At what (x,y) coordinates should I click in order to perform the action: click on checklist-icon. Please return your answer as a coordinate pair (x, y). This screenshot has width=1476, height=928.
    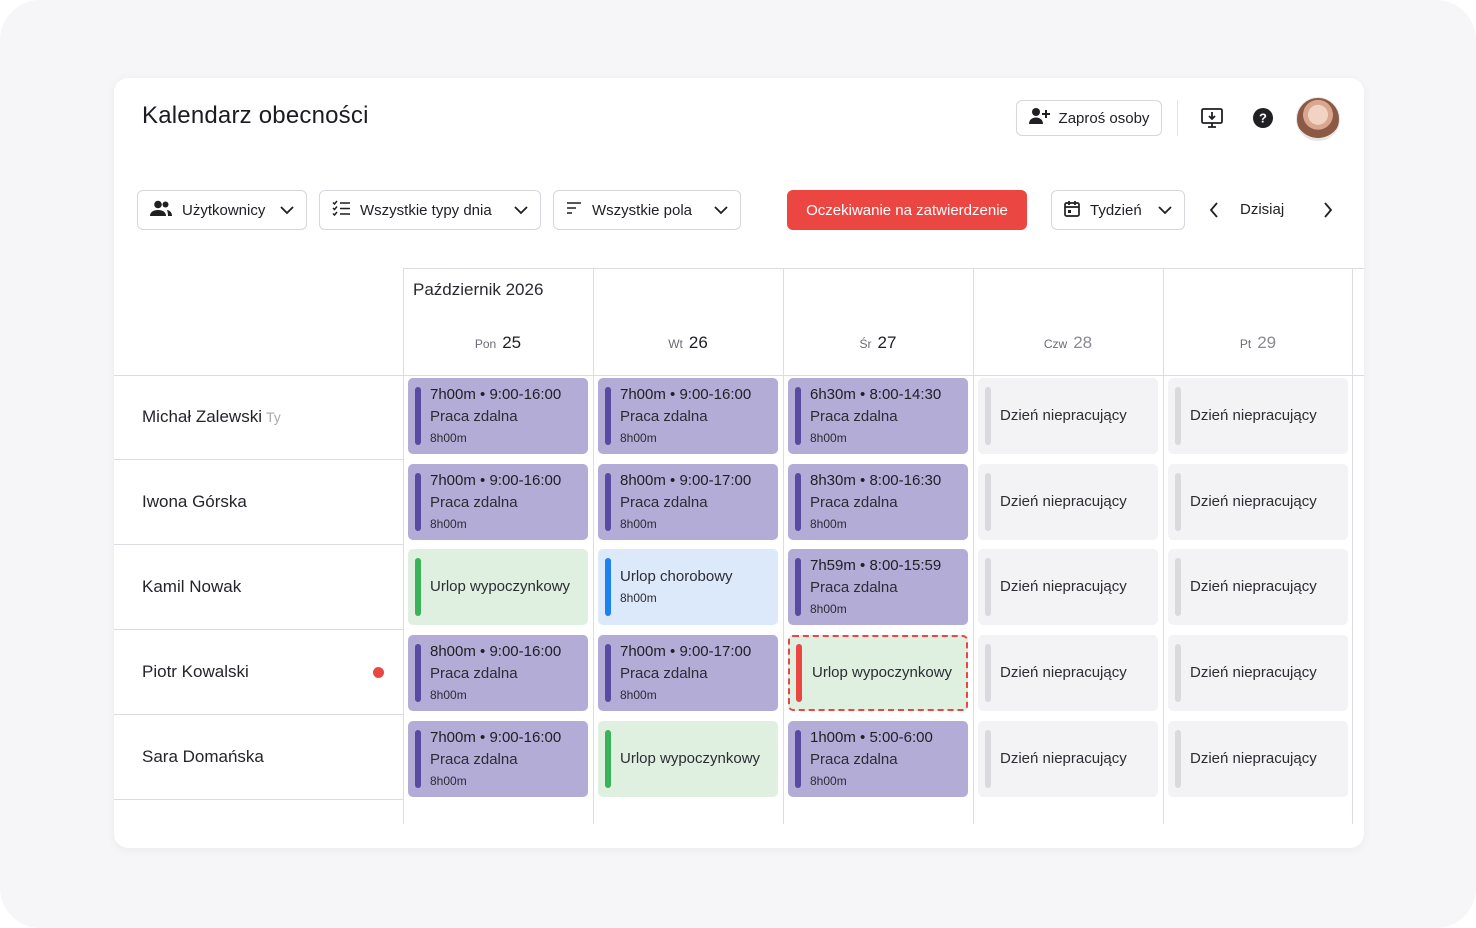
    Looking at the image, I should click on (341, 210).